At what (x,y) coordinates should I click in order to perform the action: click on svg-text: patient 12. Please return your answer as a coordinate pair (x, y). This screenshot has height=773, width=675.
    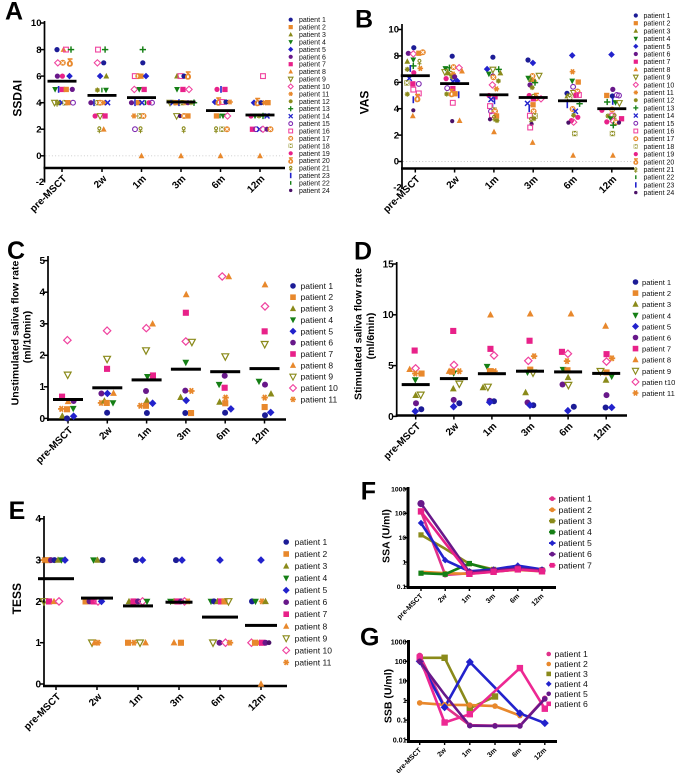
    Looking at the image, I should click on (314, 102).